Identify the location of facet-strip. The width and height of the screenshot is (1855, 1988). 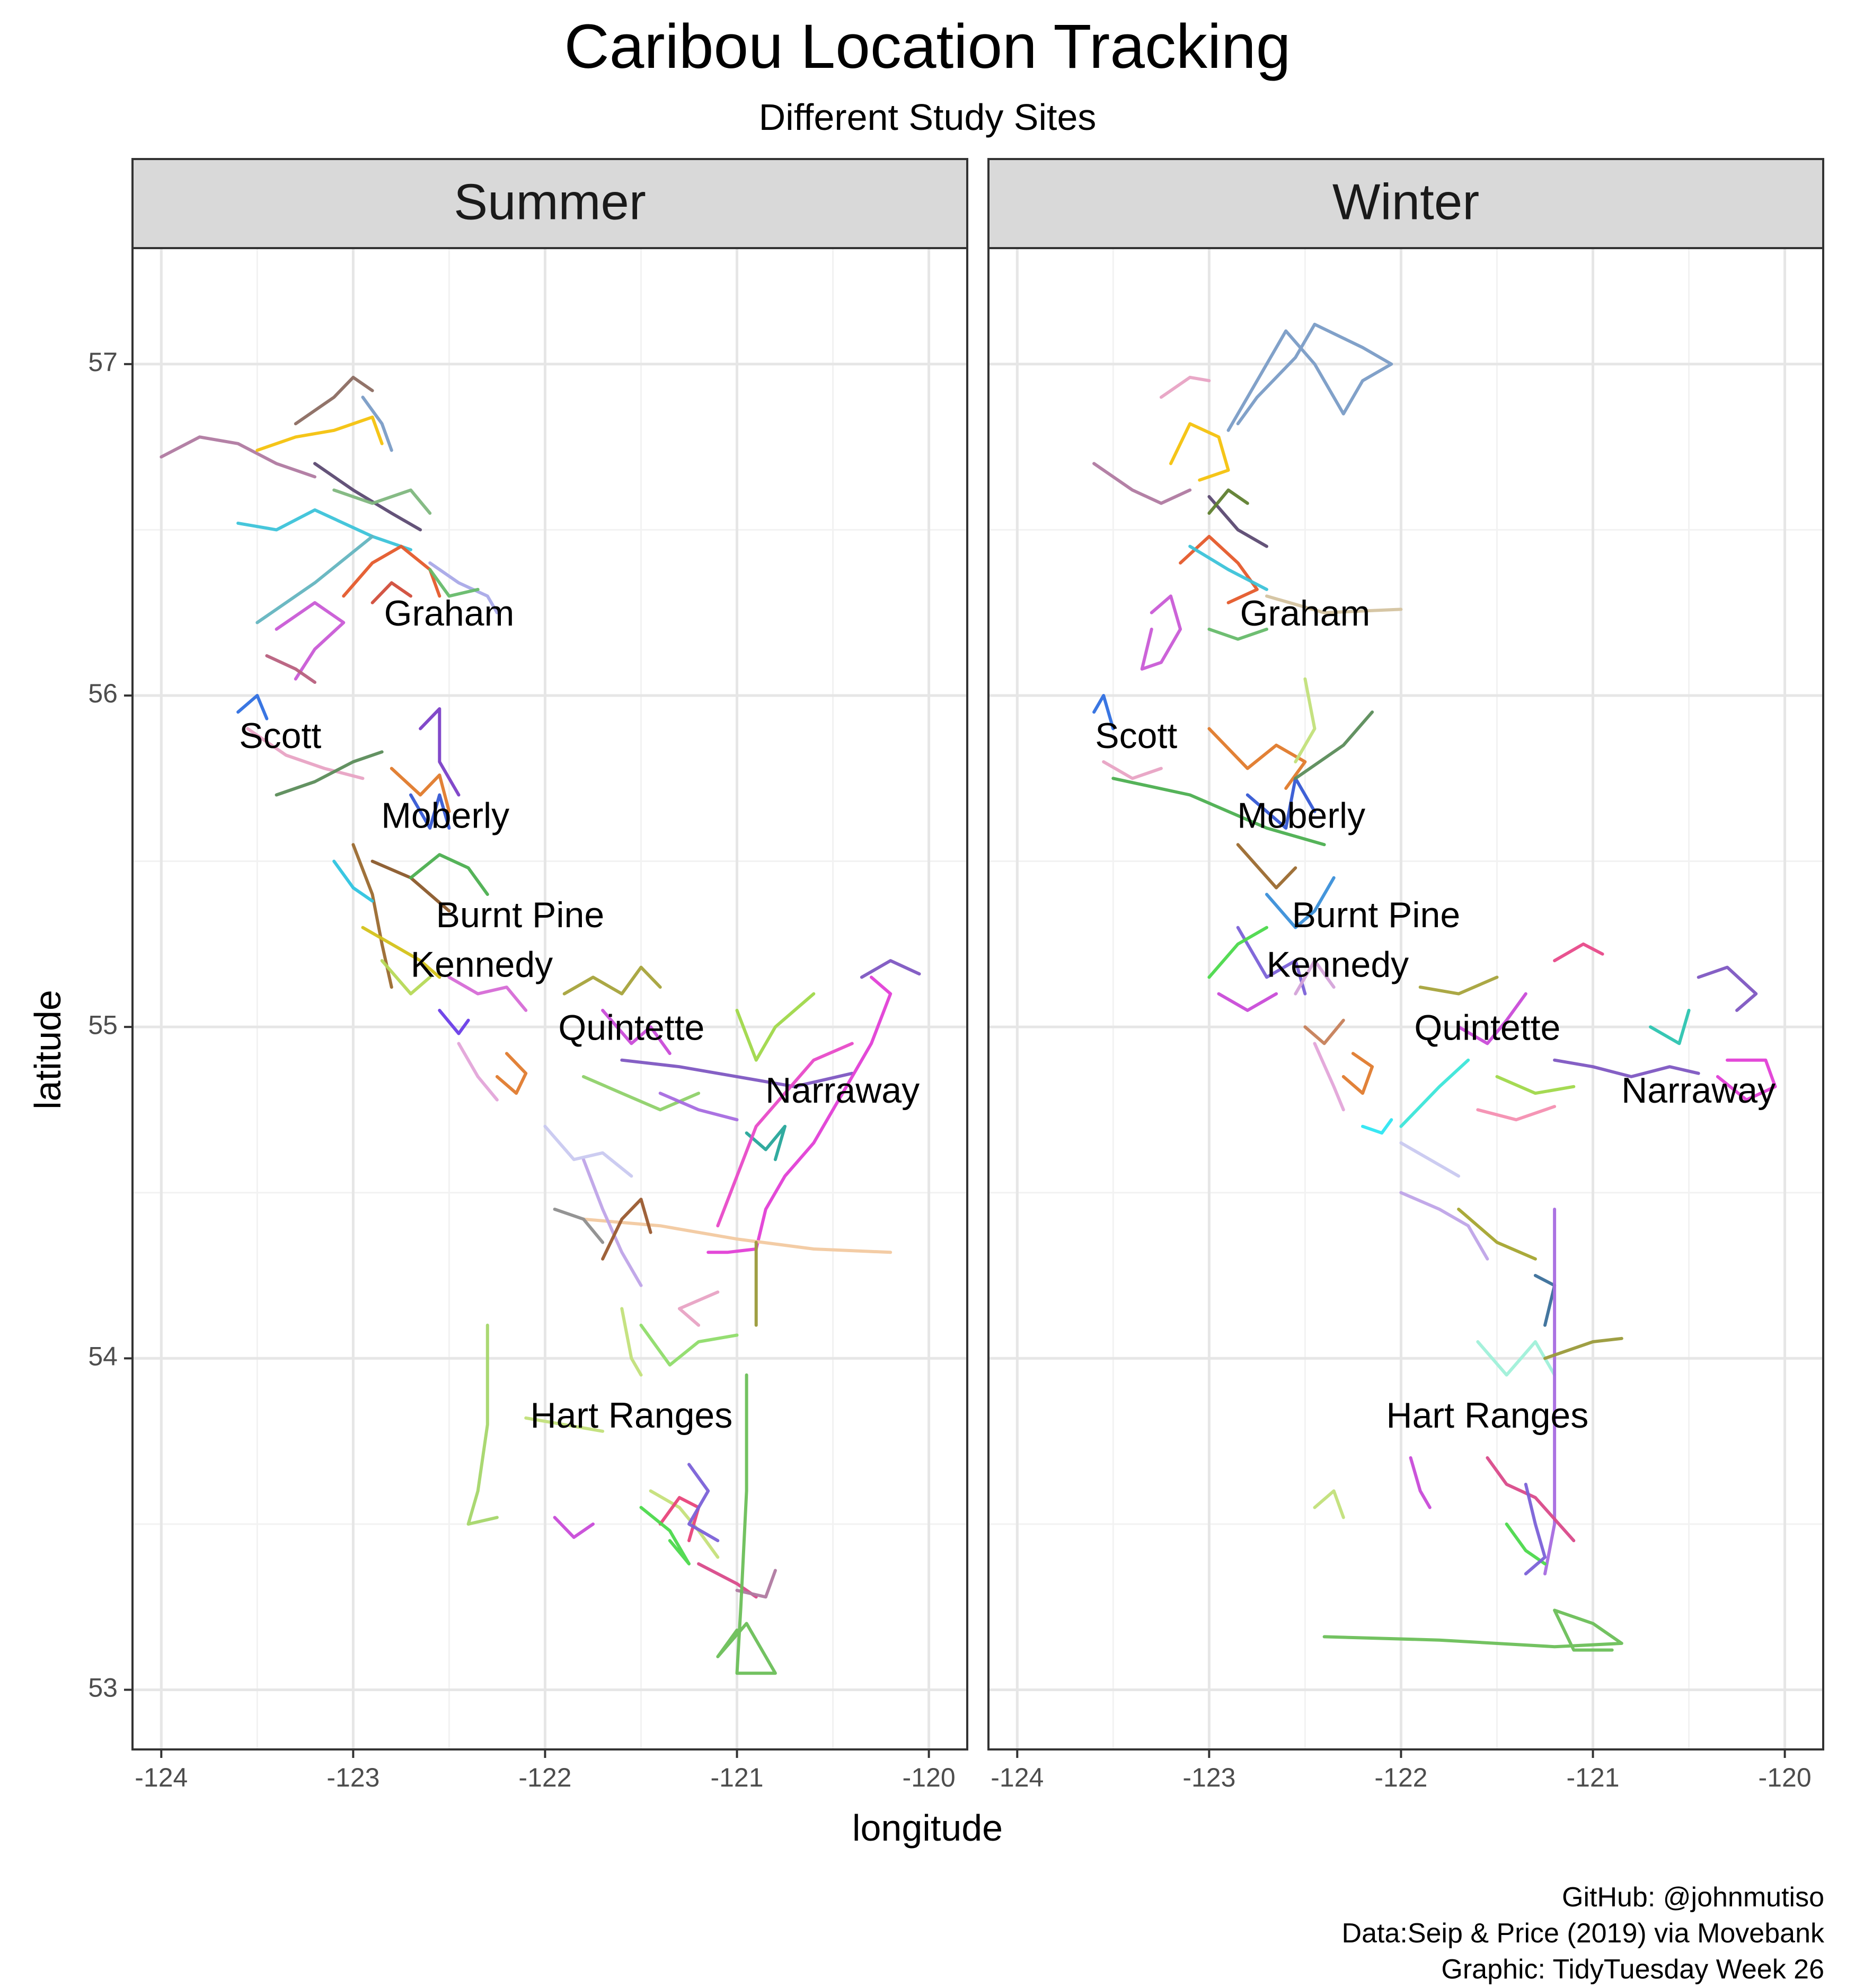
(549, 204).